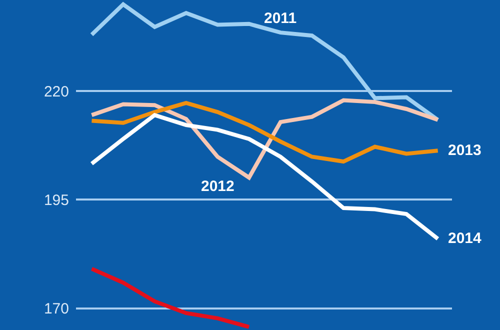 The image size is (500, 330). Describe the element at coordinates (465, 238) in the screenshot. I see `series-label: 2014` at that location.